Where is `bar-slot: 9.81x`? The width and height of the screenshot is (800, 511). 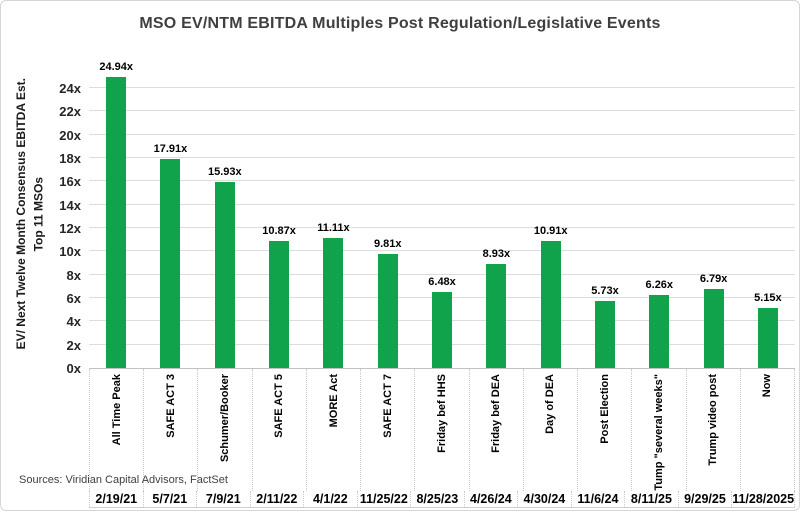 bar-slot: 9.81x is located at coordinates (388, 213).